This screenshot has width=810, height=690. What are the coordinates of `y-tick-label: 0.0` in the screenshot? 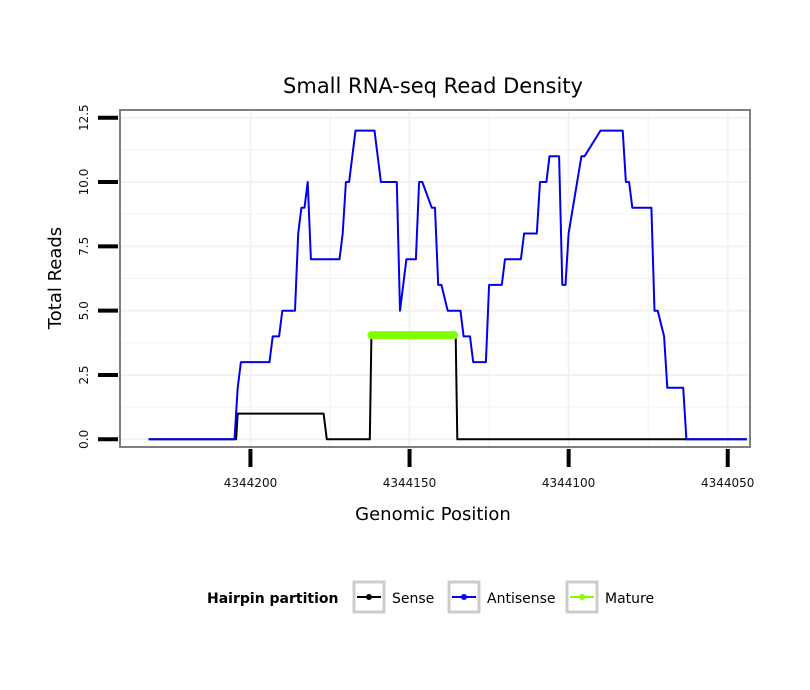 It's located at (84, 439).